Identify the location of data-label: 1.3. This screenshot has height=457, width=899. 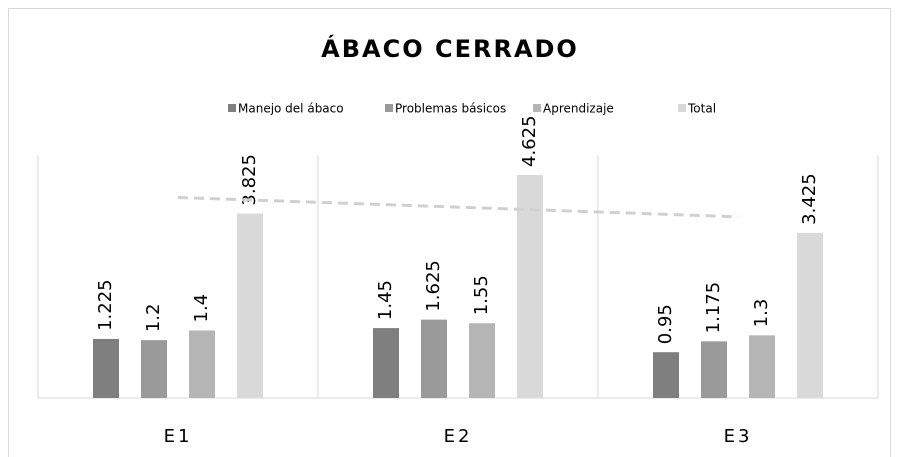
(761, 313).